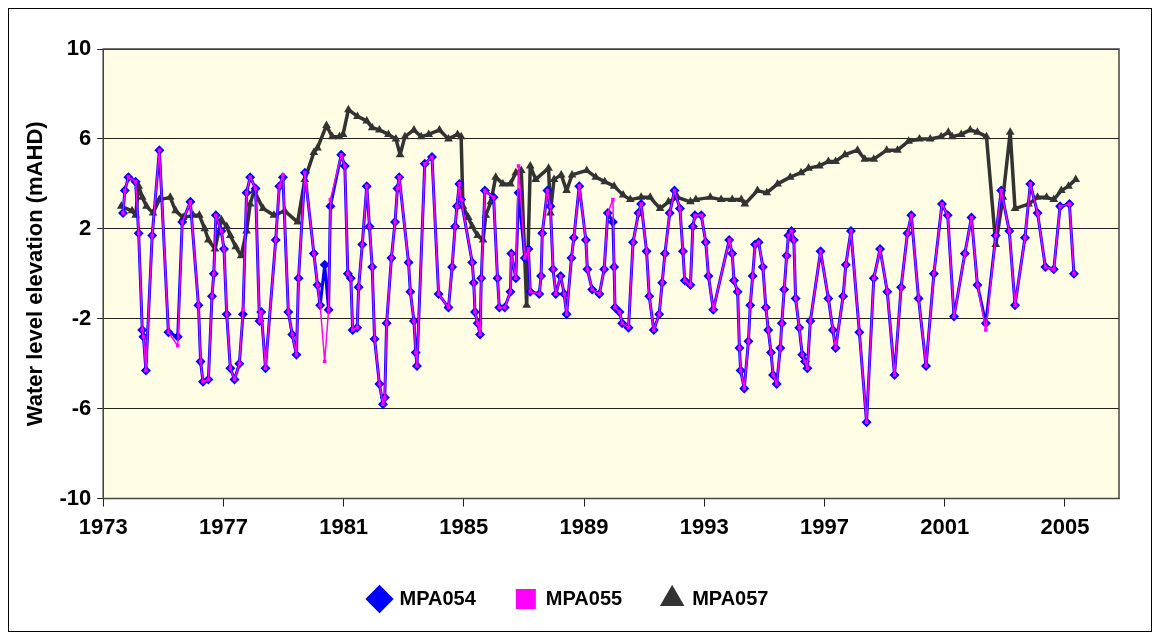 The height and width of the screenshot is (642, 1164). I want to click on x-tick-label: 1981, so click(344, 526).